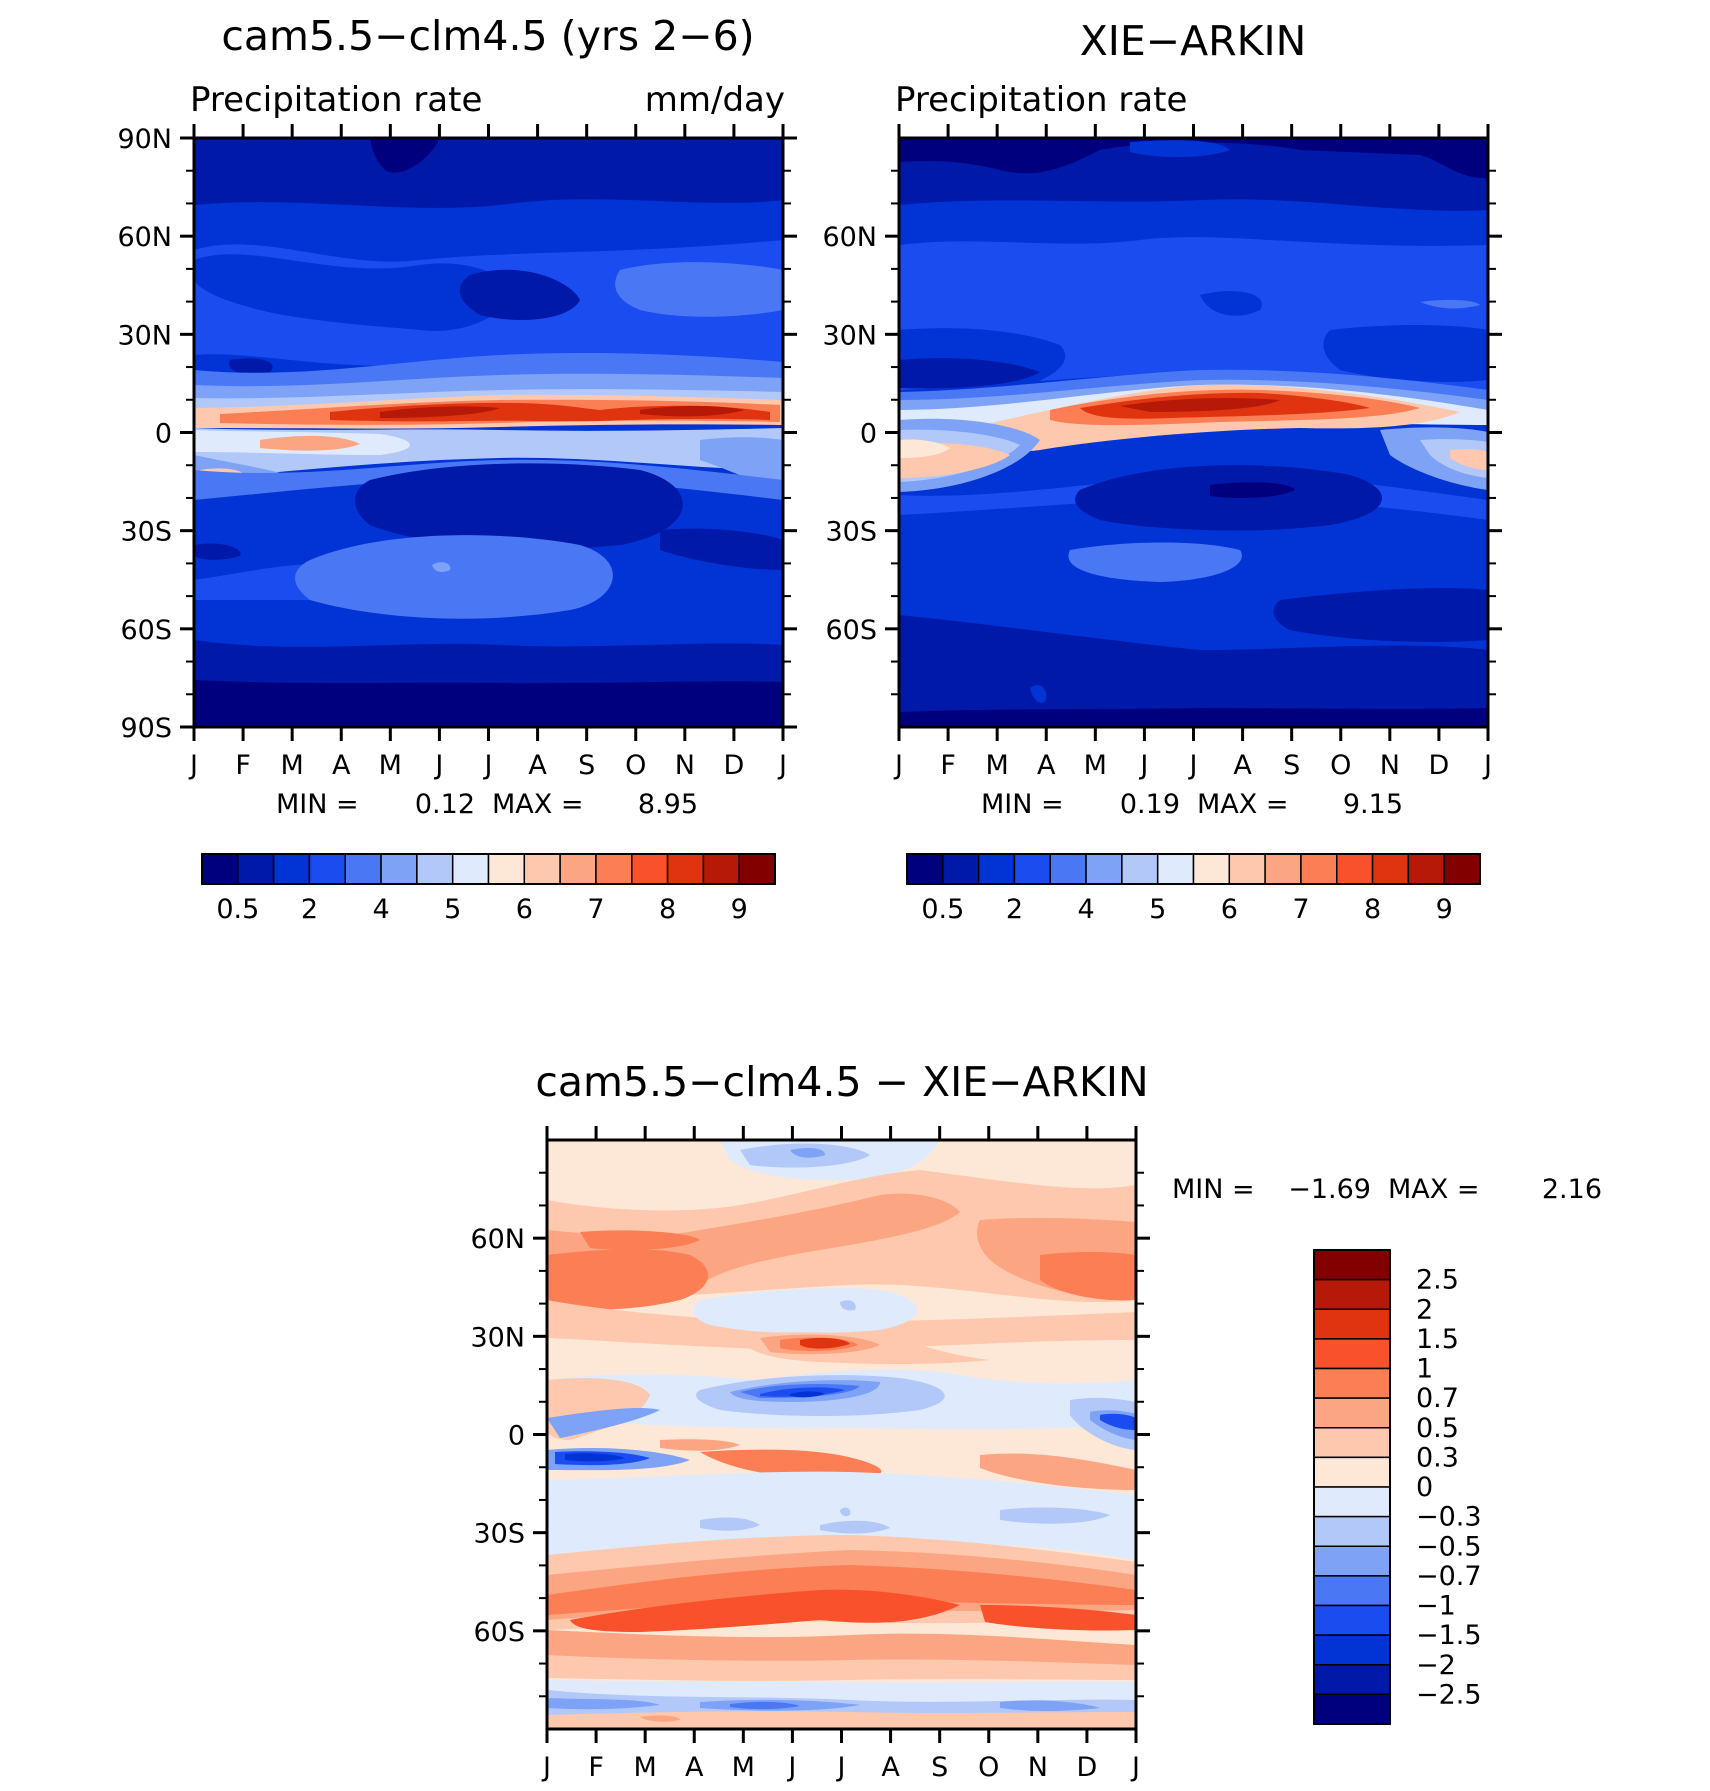 Image resolution: width=1710 pixels, height=1791 pixels. I want to click on colorbar-label: 9, so click(739, 909).